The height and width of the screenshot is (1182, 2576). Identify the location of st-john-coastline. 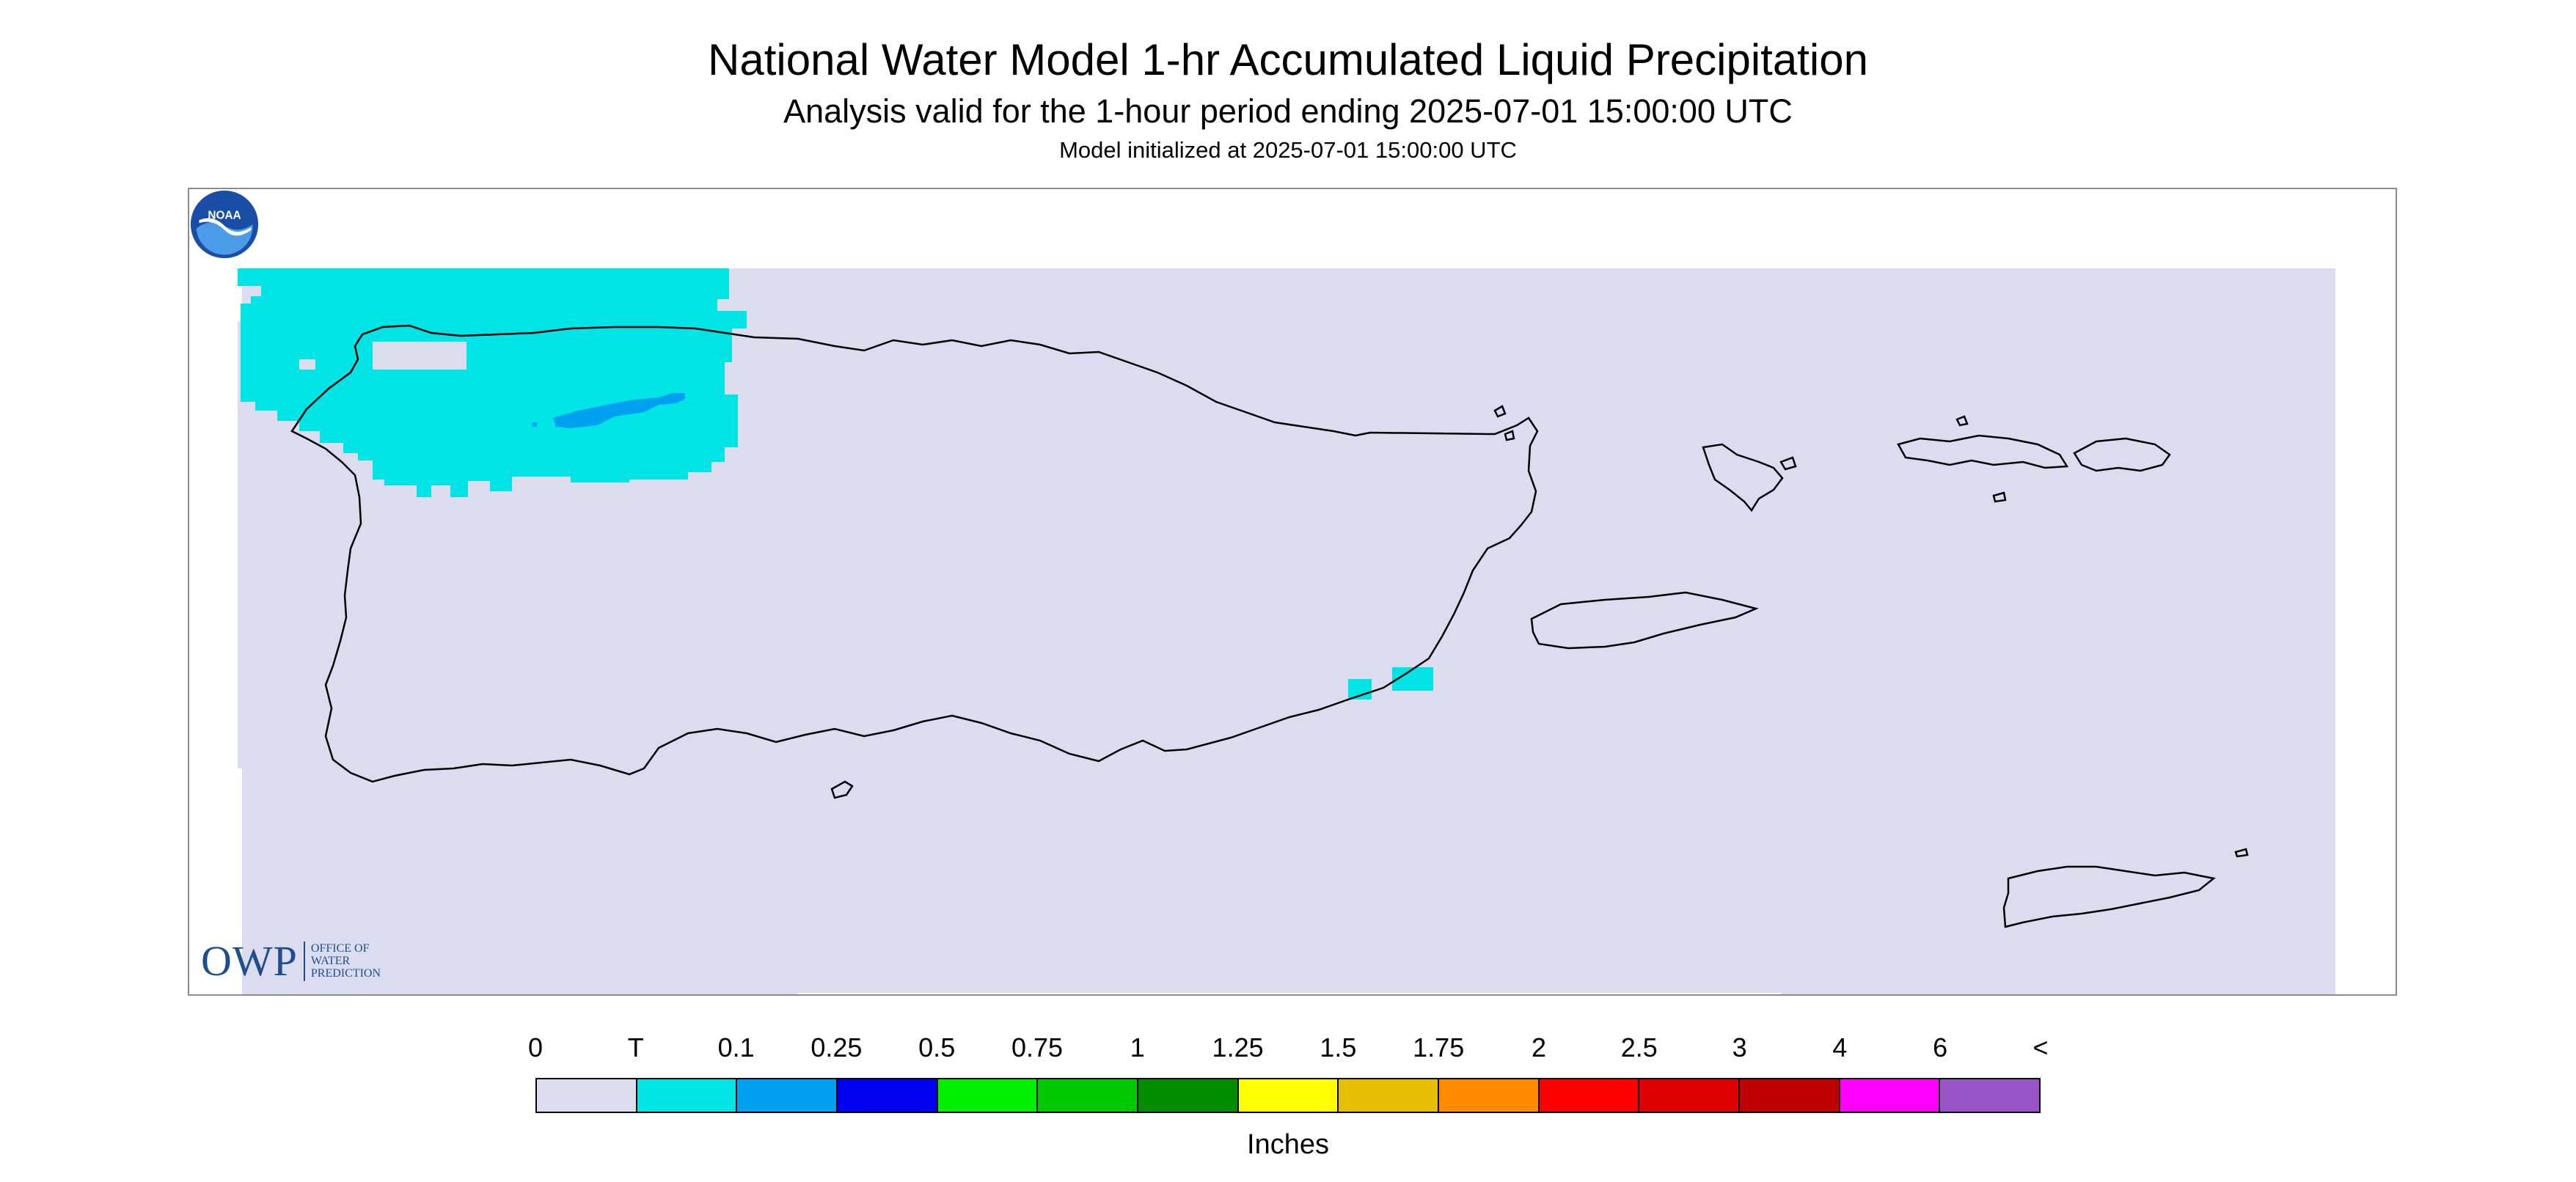
(2122, 454).